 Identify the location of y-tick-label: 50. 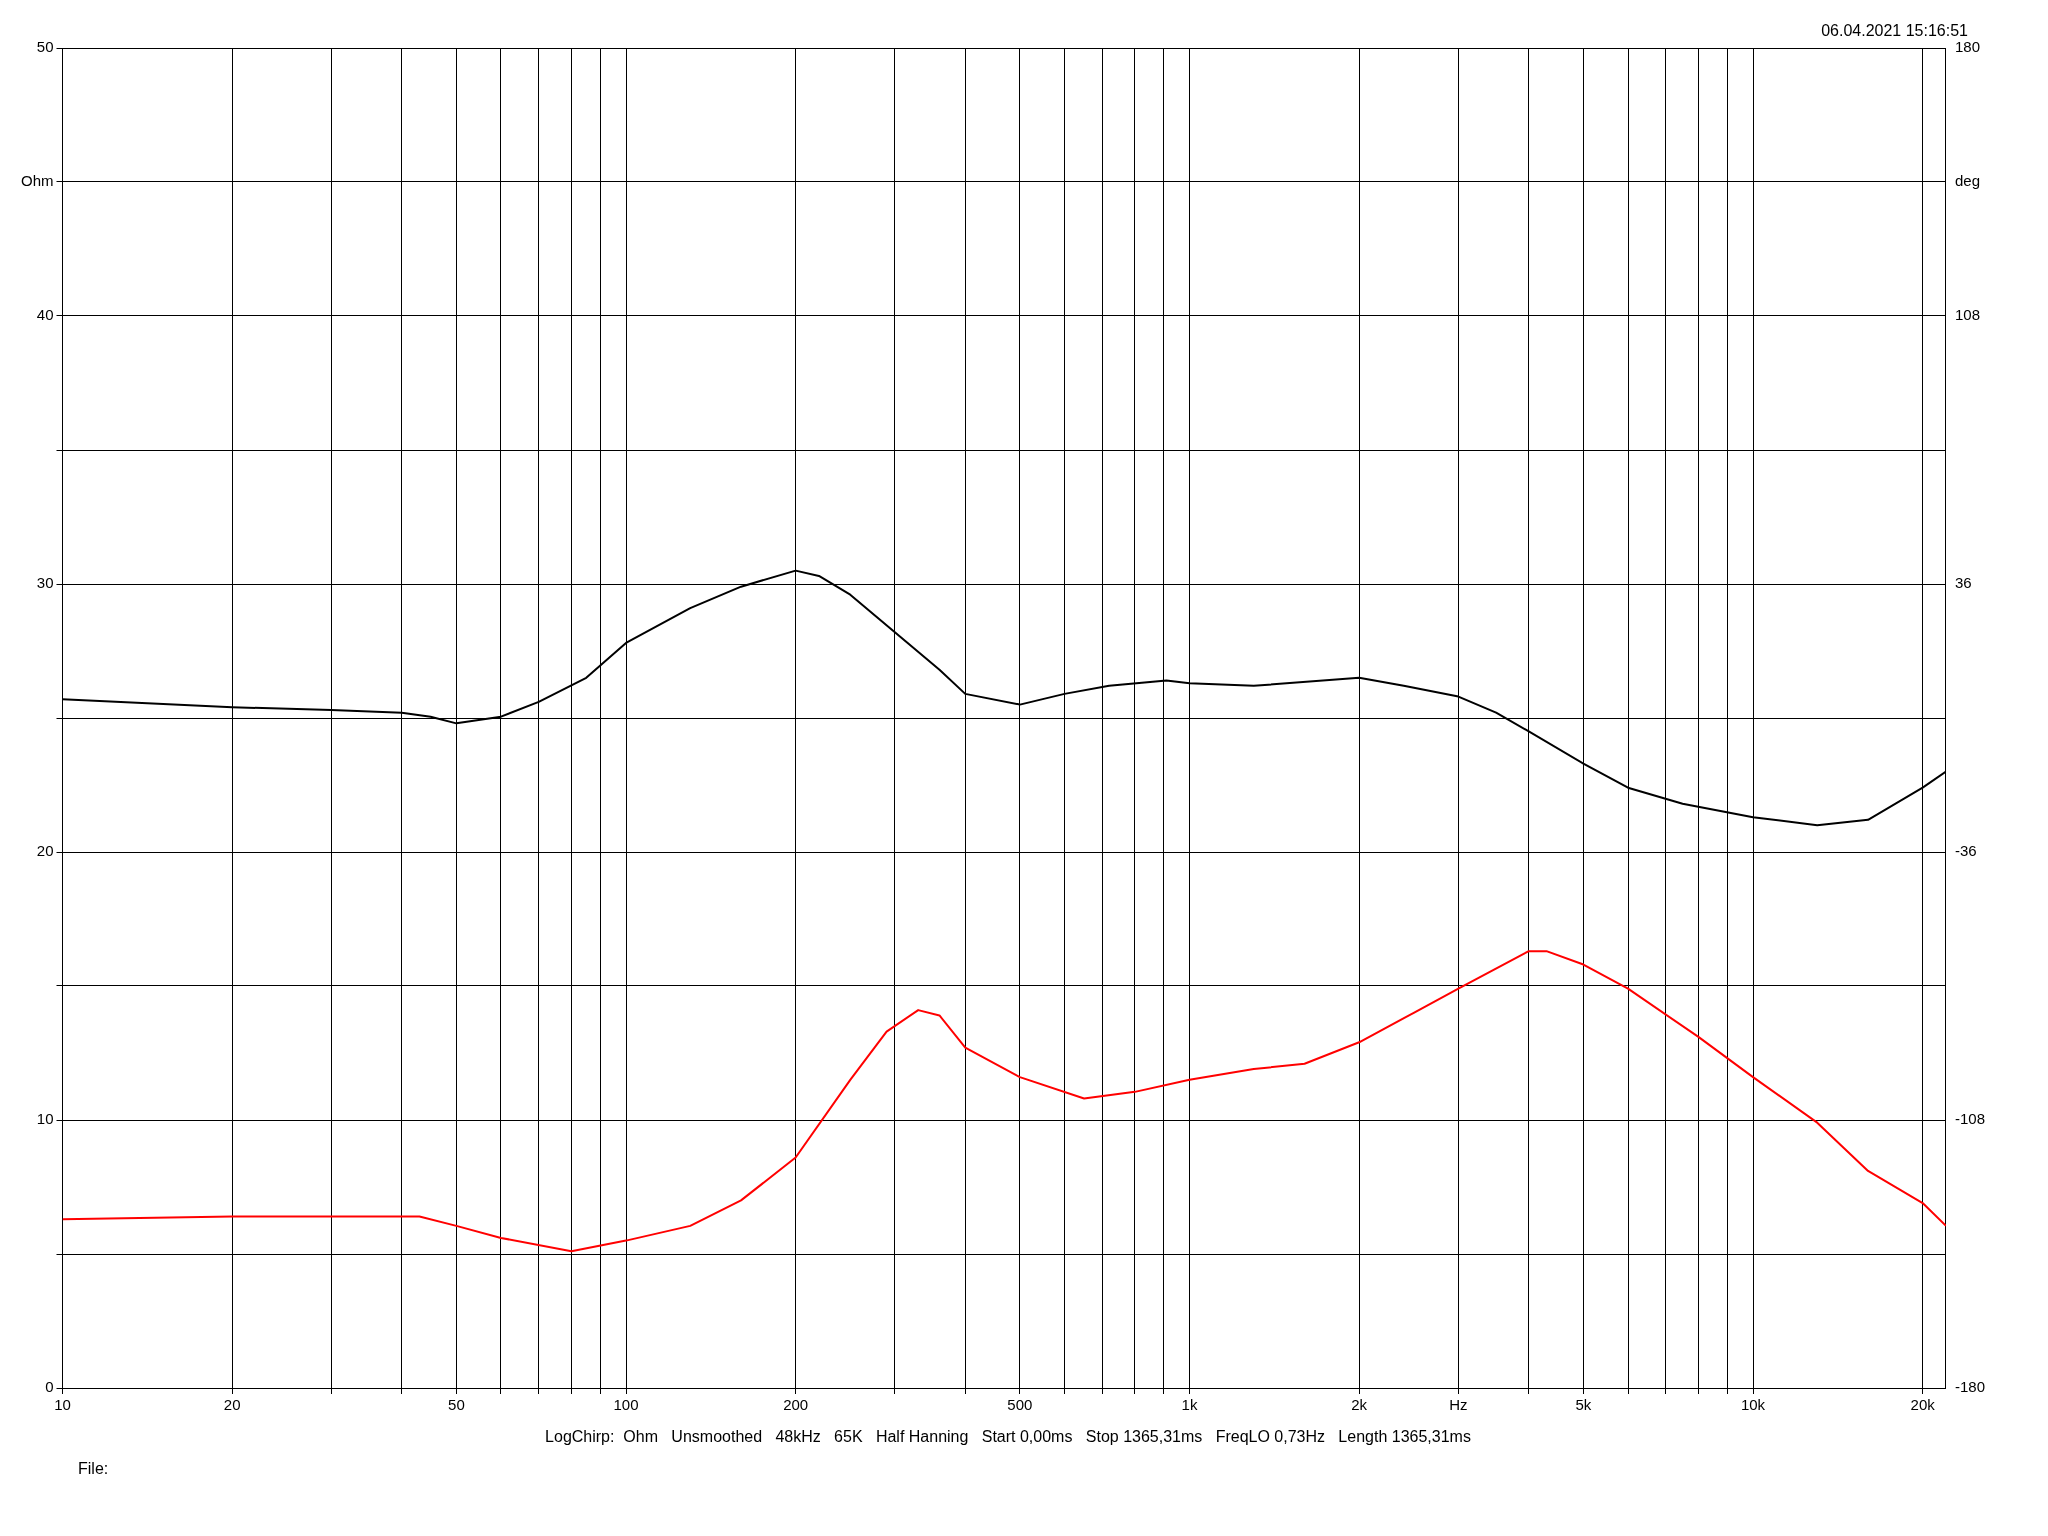
(45, 47).